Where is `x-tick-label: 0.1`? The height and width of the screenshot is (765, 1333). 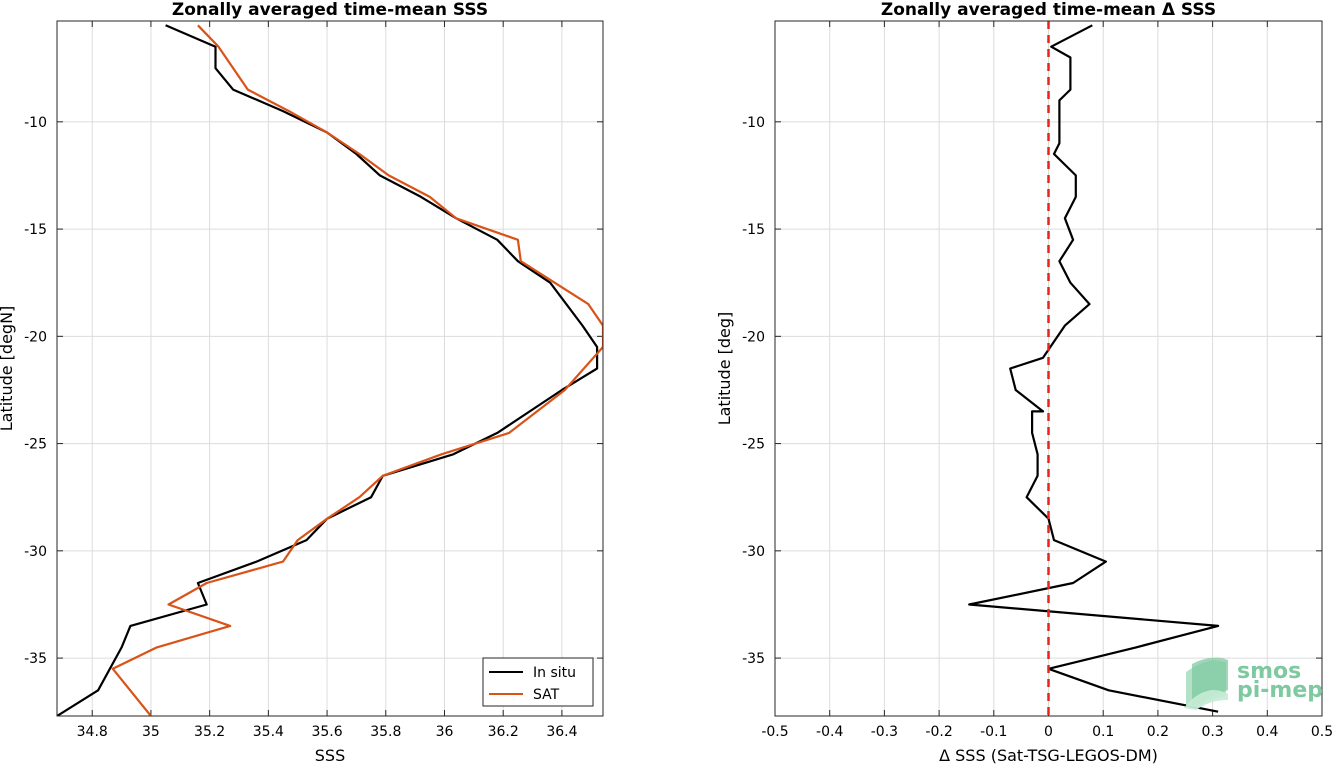 x-tick-label: 0.1 is located at coordinates (1103, 732).